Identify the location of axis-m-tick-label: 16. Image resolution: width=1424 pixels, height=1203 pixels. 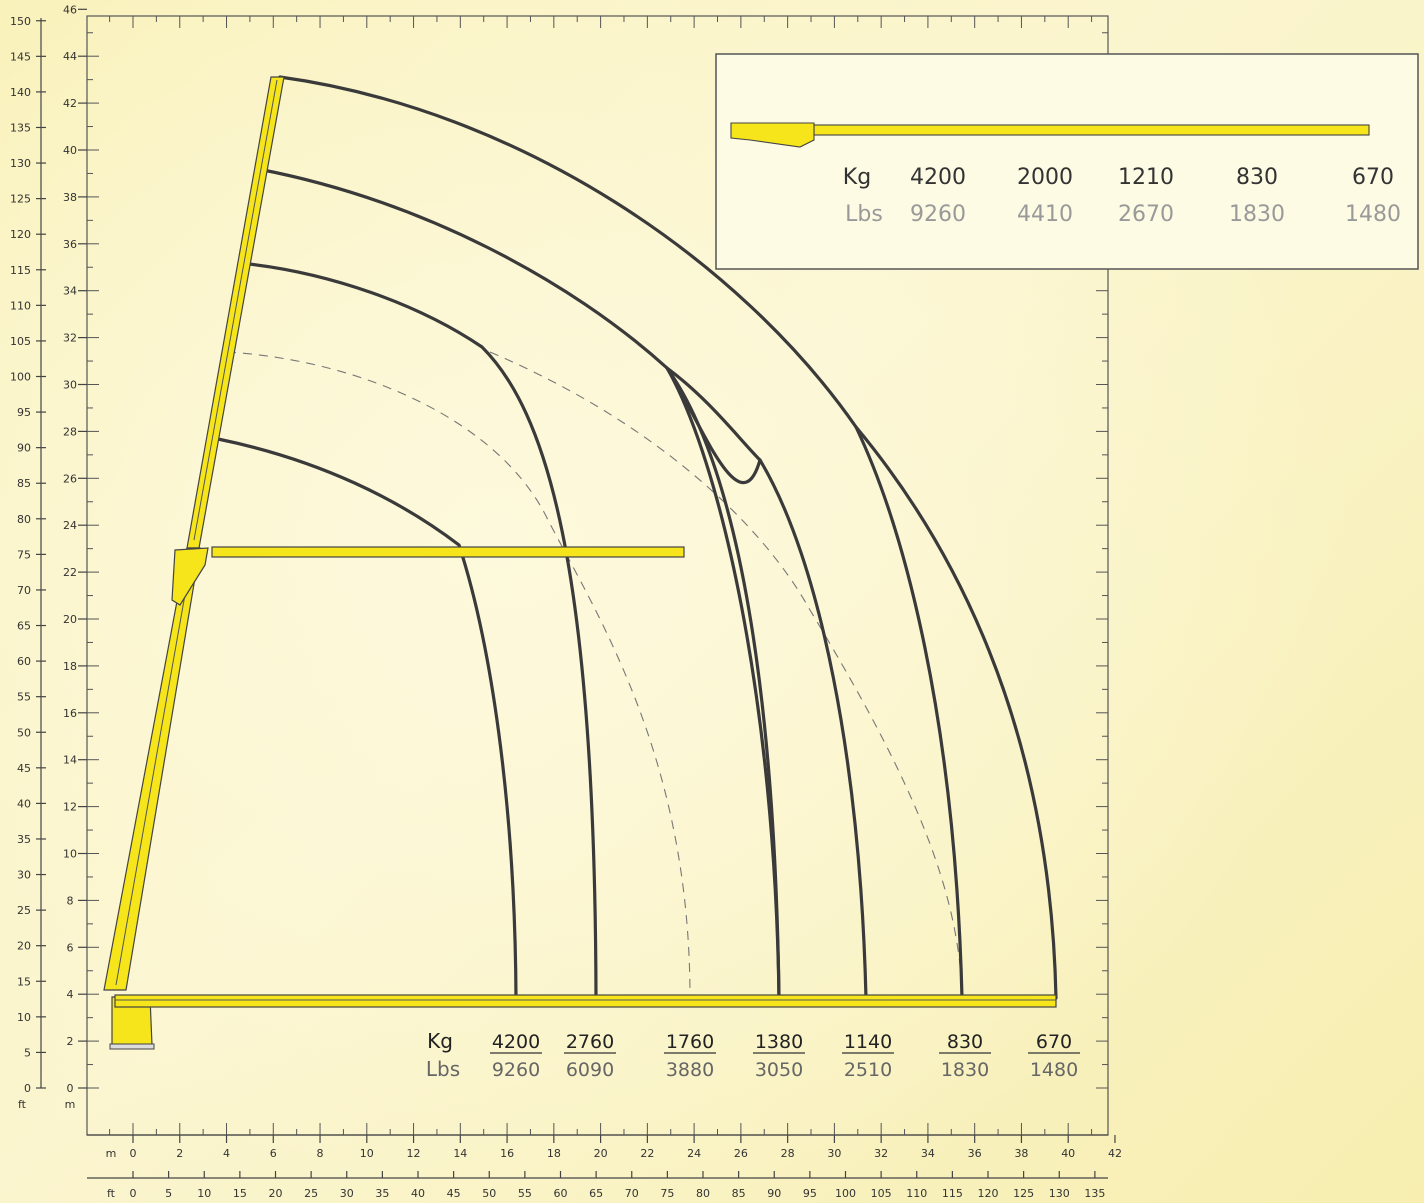
(70, 713).